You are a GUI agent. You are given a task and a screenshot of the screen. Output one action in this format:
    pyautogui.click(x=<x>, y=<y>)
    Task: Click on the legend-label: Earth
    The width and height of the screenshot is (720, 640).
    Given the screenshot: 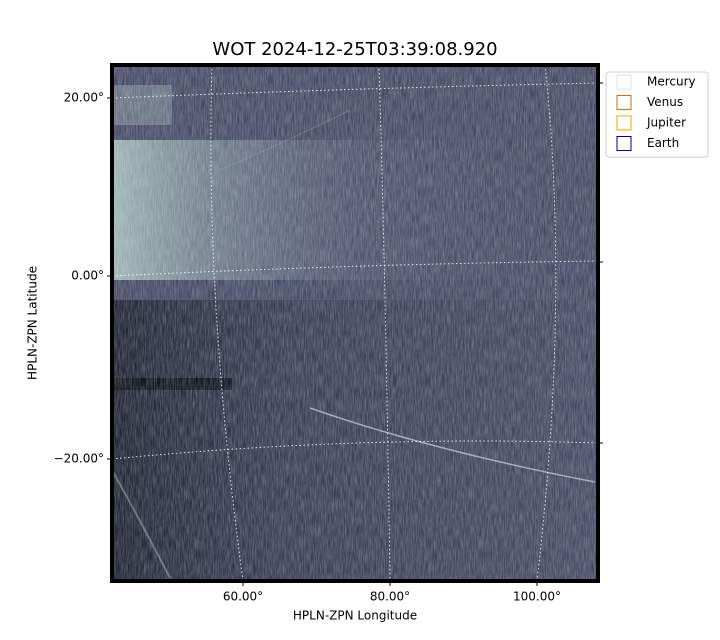 What is the action you would take?
    pyautogui.click(x=663, y=143)
    